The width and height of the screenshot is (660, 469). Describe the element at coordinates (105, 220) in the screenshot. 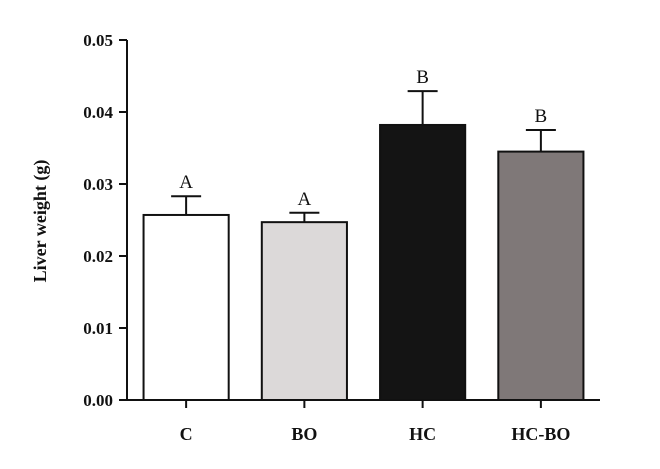

I see `y-axis: 0.00 0.01 0.02 0.03 0.04 0.05` at that location.